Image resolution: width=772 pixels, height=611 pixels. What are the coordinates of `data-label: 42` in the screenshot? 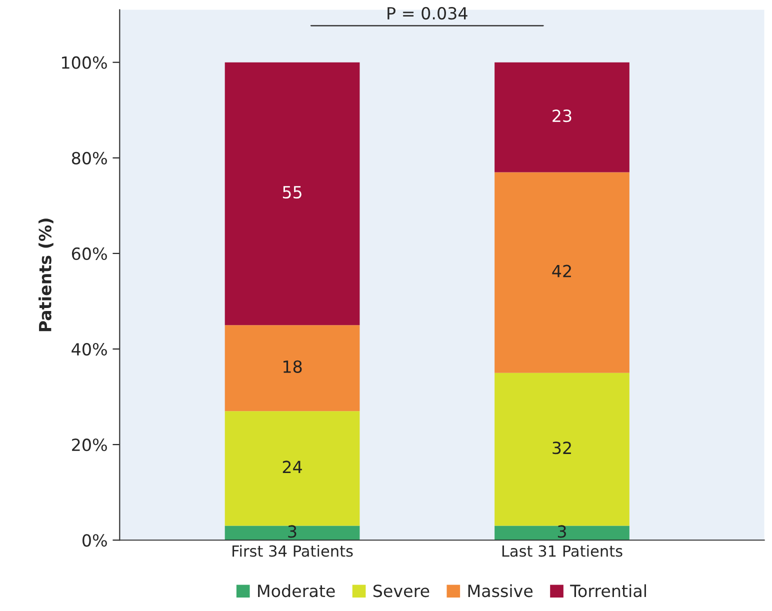 It's located at (561, 271).